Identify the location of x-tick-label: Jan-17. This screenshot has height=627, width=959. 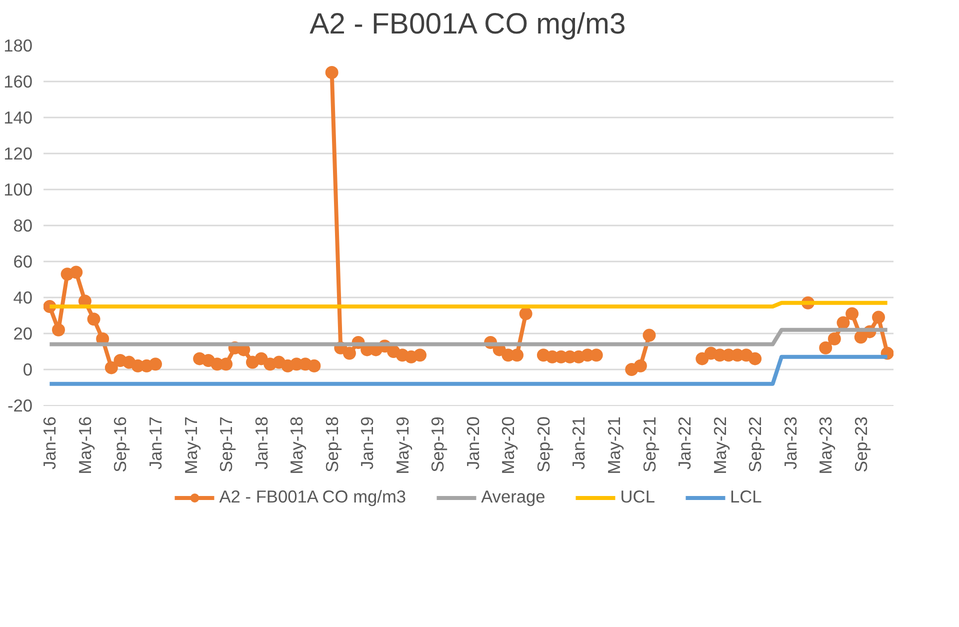
(155, 443).